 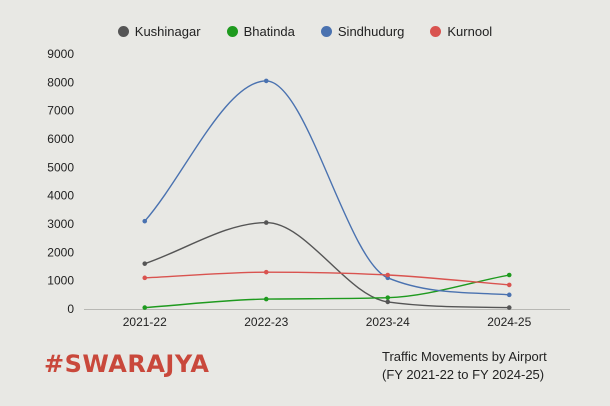 I want to click on x-tick-label: 2021-22, so click(x=145, y=322).